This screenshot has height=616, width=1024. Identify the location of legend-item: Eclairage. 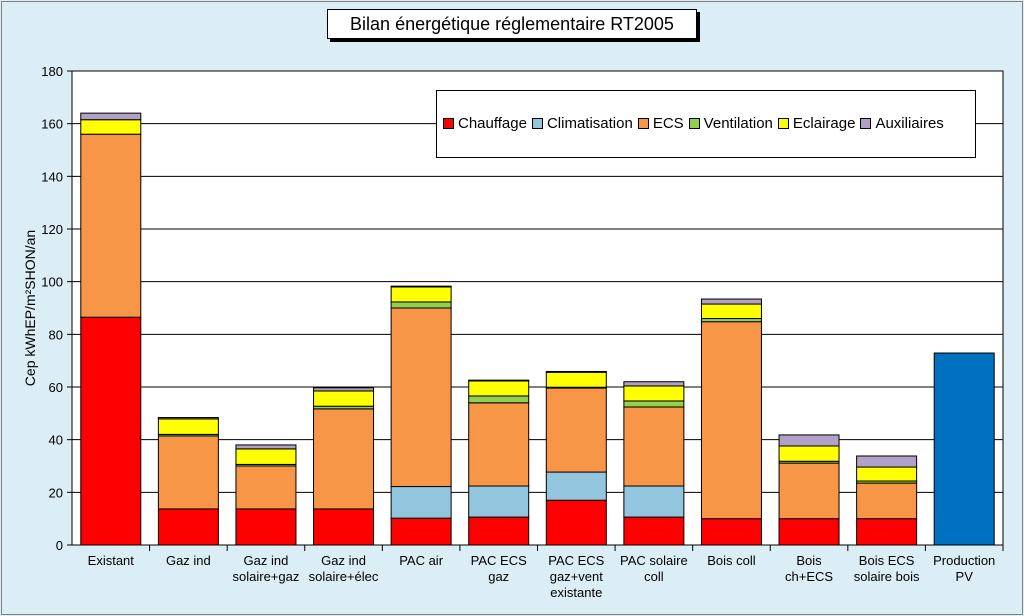
(816, 123).